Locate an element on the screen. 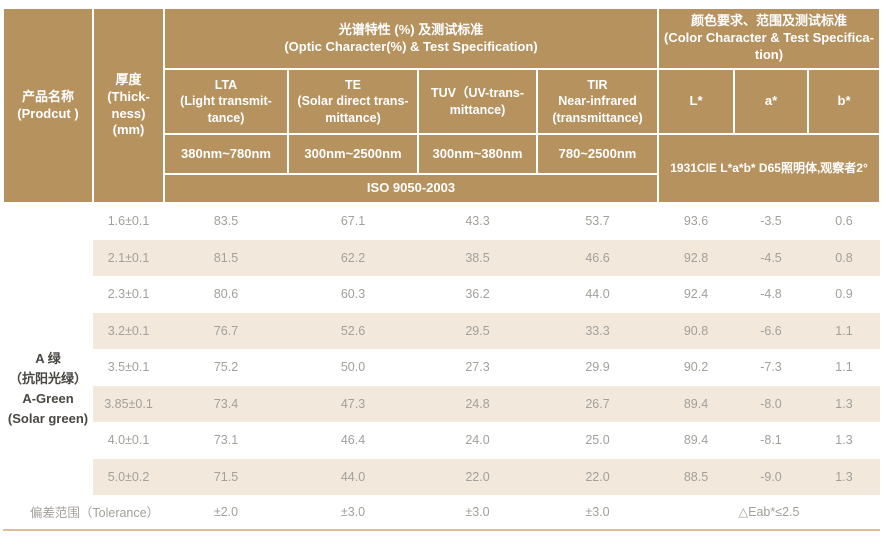 The width and height of the screenshot is (886, 546). header-range-tuv: 300nm~380nm is located at coordinates (477, 154).